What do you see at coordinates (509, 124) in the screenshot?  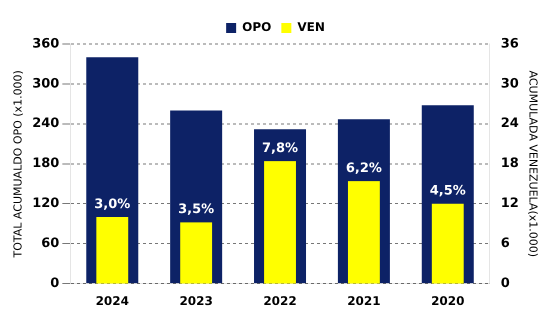 I see `y2-tick-label: 24` at bounding box center [509, 124].